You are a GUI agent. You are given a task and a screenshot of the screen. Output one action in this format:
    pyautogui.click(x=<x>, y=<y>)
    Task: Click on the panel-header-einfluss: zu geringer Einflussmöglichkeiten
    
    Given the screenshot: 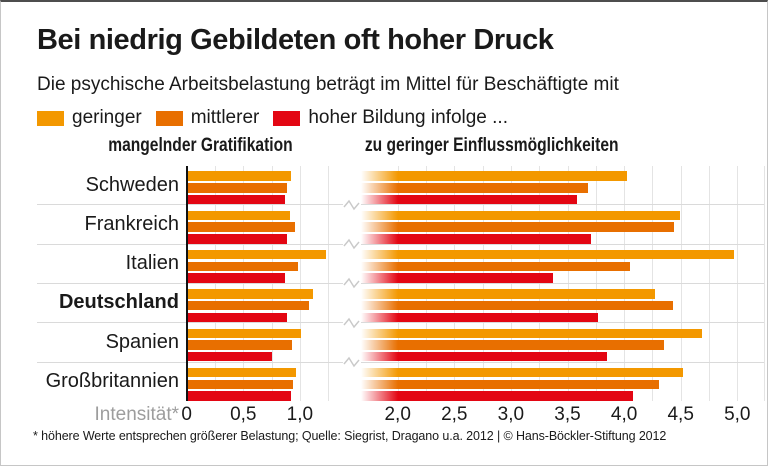 What is the action you would take?
    pyautogui.click(x=478, y=146)
    